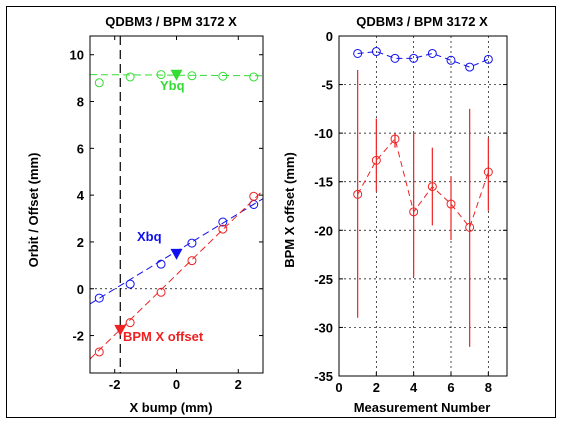 This screenshot has width=564, height=426. I want to click on right-y-tick-label: -35, so click(323, 376).